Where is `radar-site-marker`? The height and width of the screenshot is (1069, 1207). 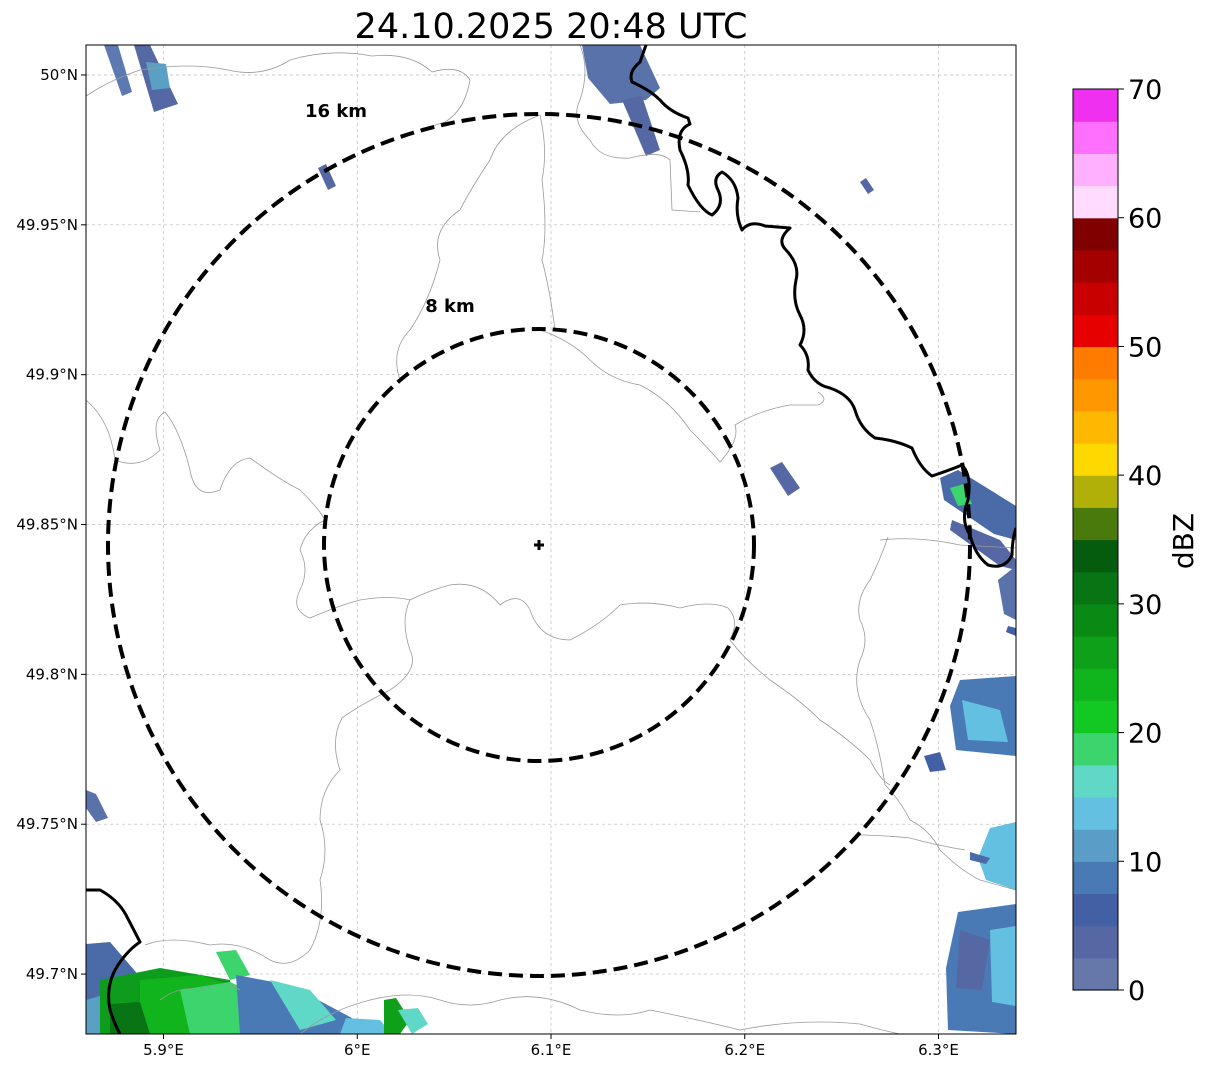
radar-site-marker is located at coordinates (539, 545).